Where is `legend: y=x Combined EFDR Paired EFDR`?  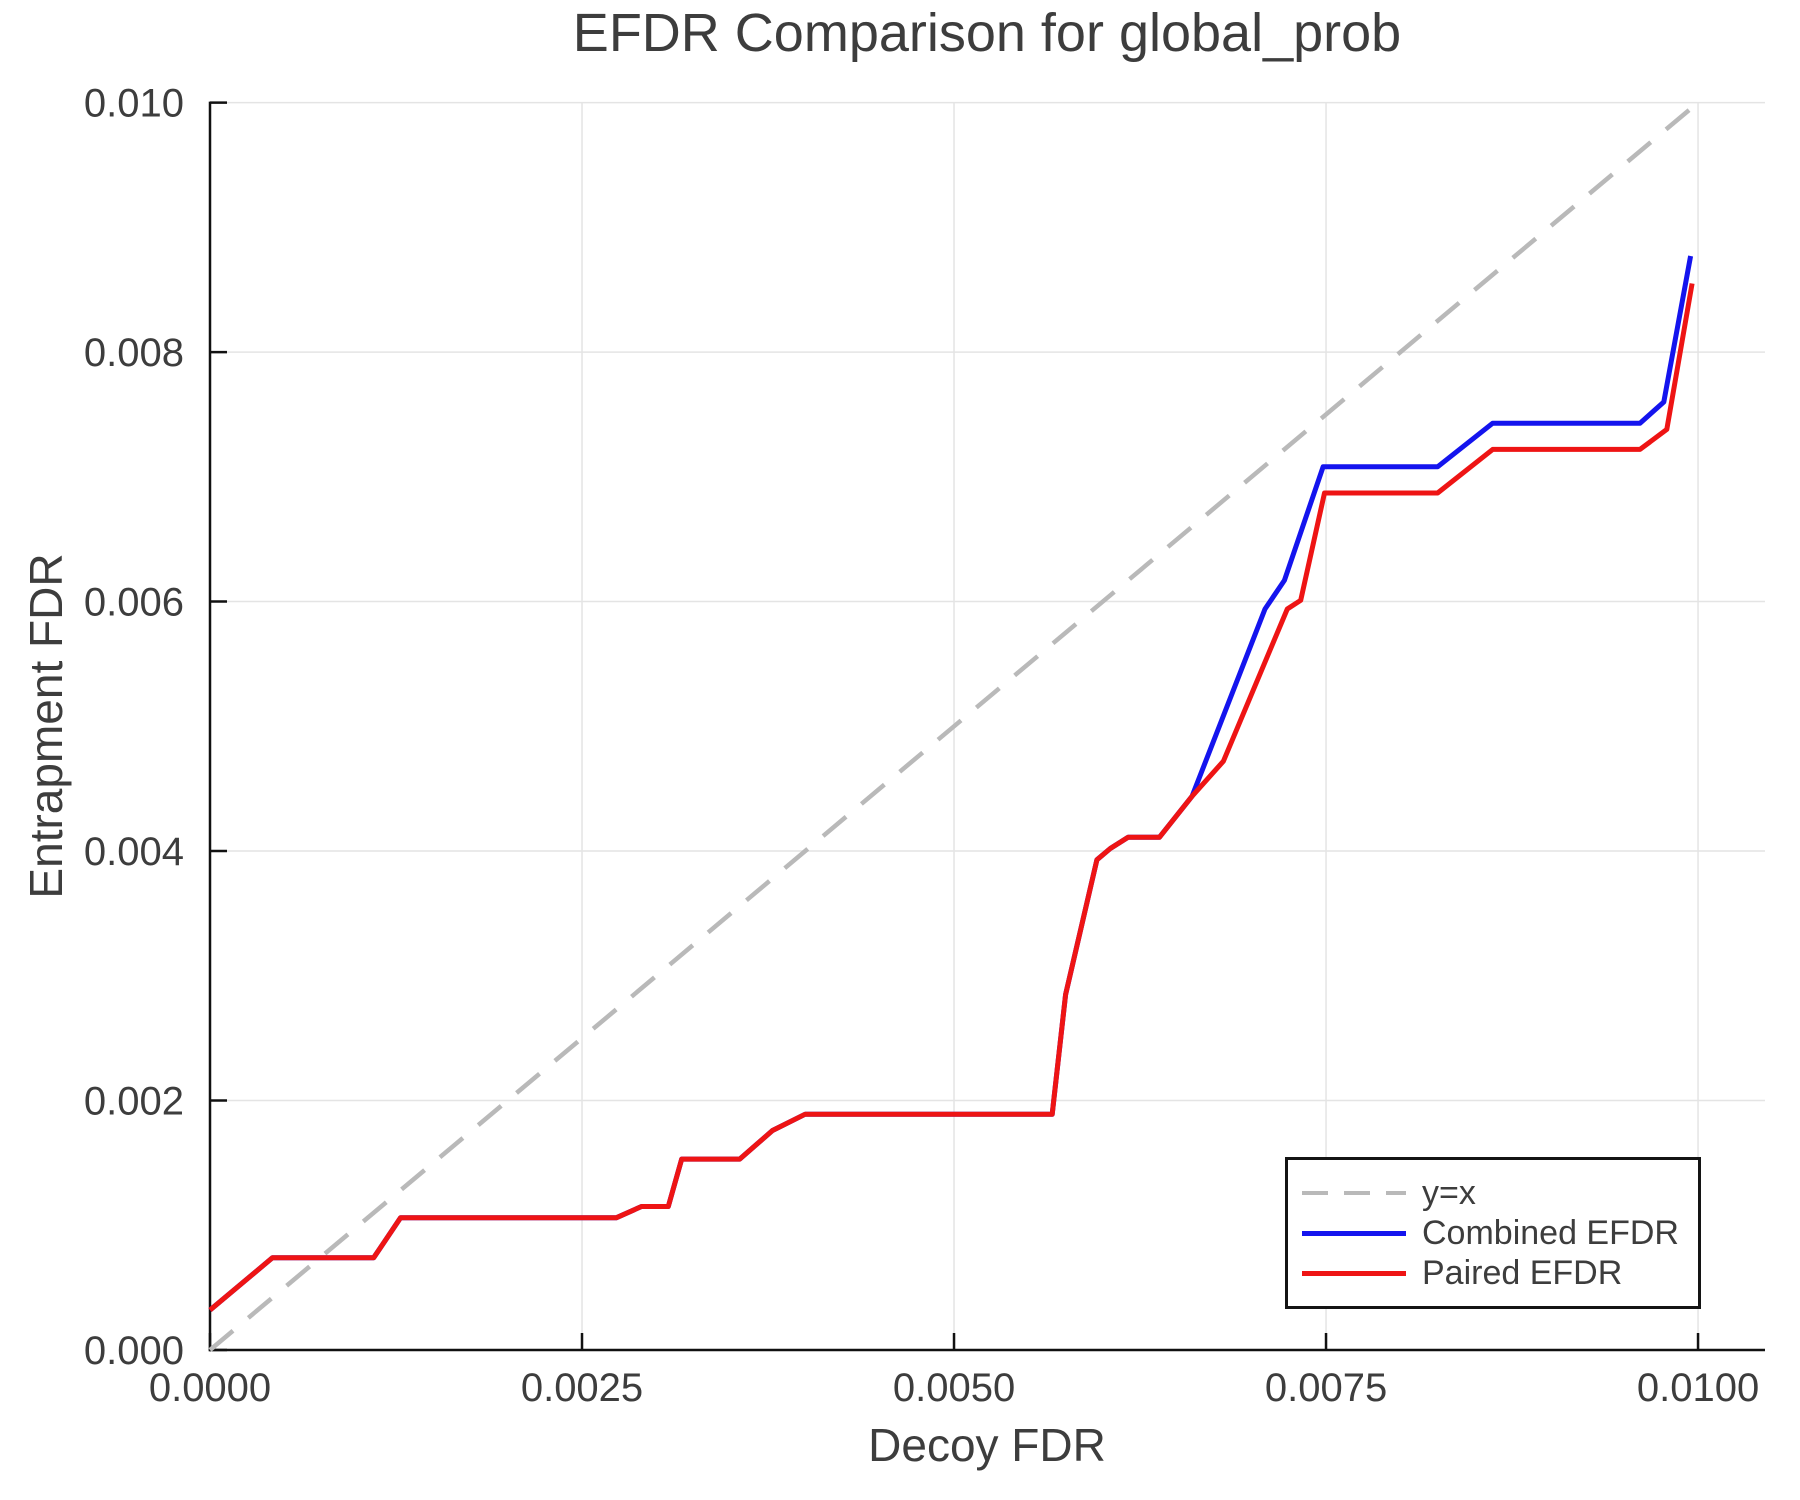 legend: y=x Combined EFDR Paired EFDR is located at coordinates (1493, 1233).